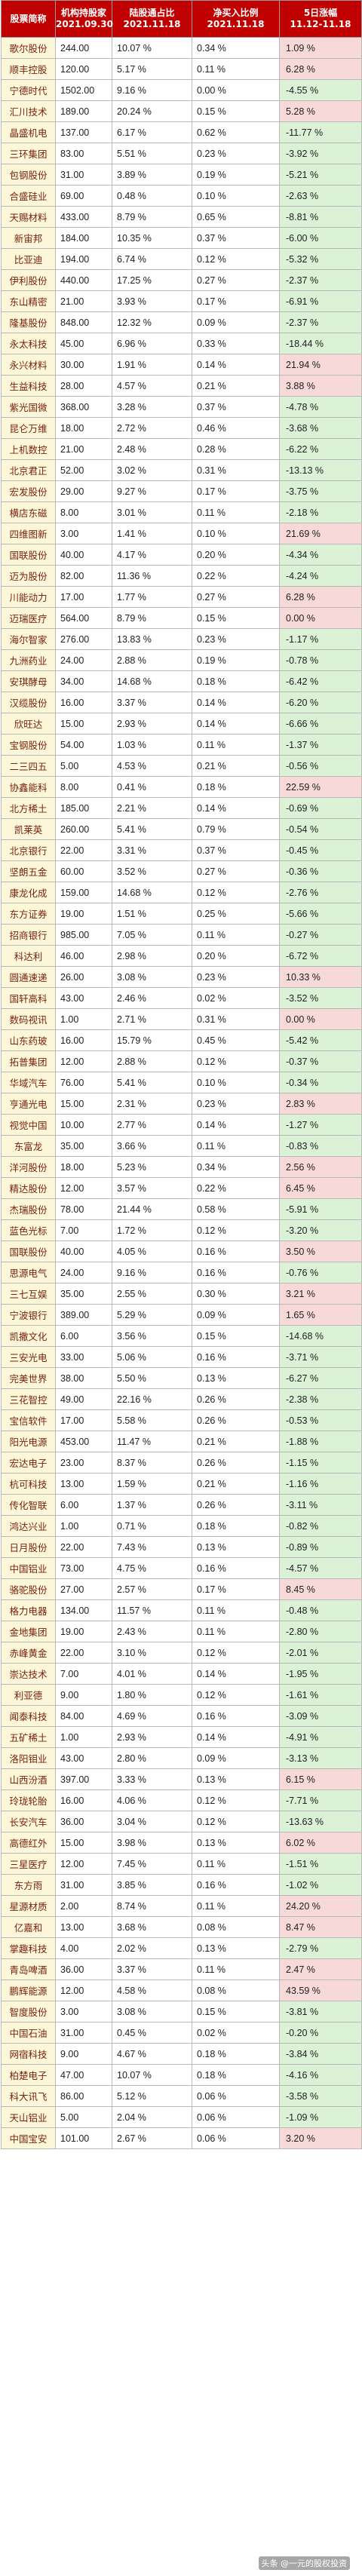  Describe the element at coordinates (152, 1294) in the screenshot. I see `northbound-ratio-cell: 2.55 %` at that location.